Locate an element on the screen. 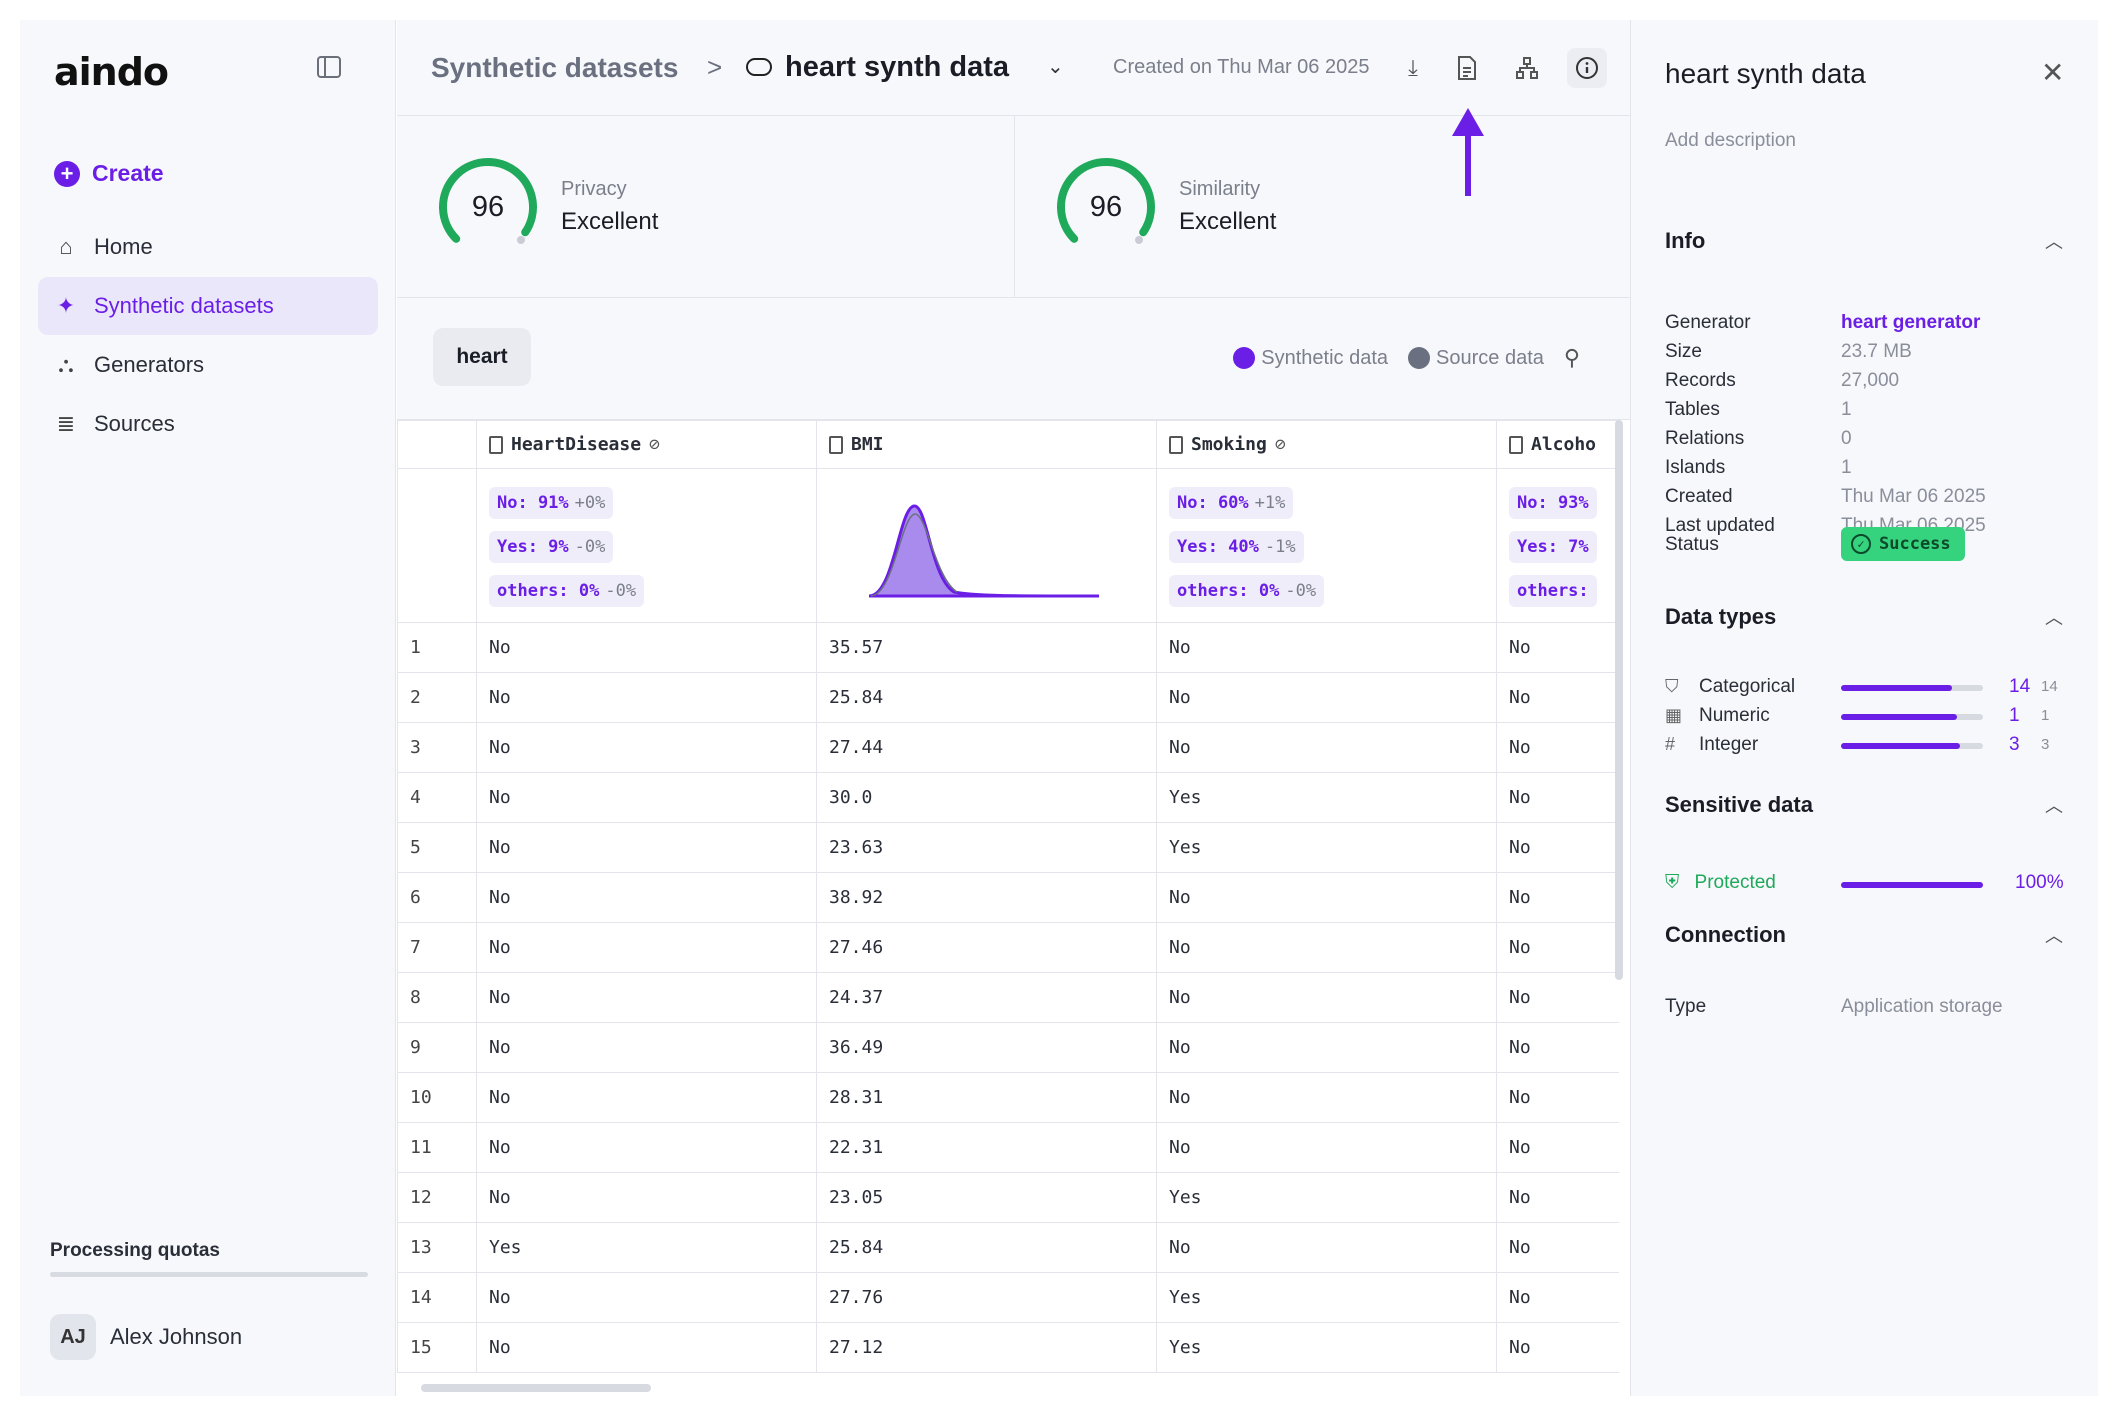 The height and width of the screenshot is (1416, 2117). database-icon: ≣ is located at coordinates (66, 423).